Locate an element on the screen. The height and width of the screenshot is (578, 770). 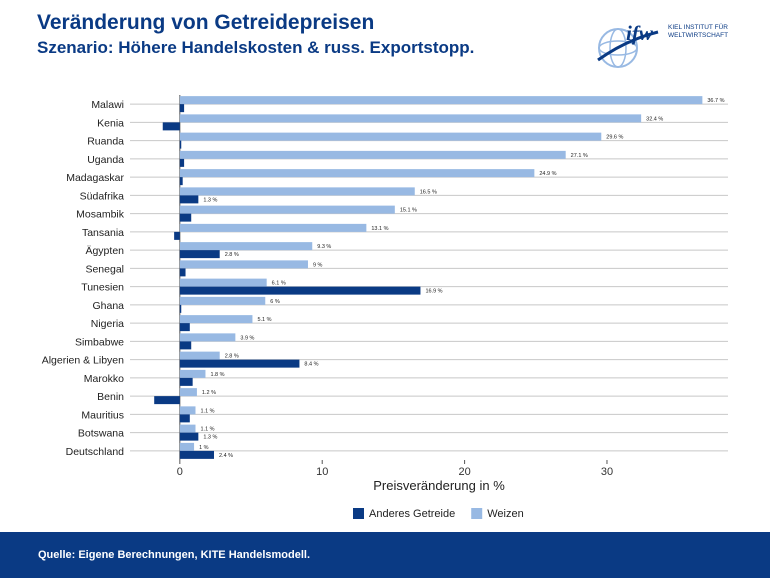
data-label-weizen: 13.1 % is located at coordinates (379, 229).